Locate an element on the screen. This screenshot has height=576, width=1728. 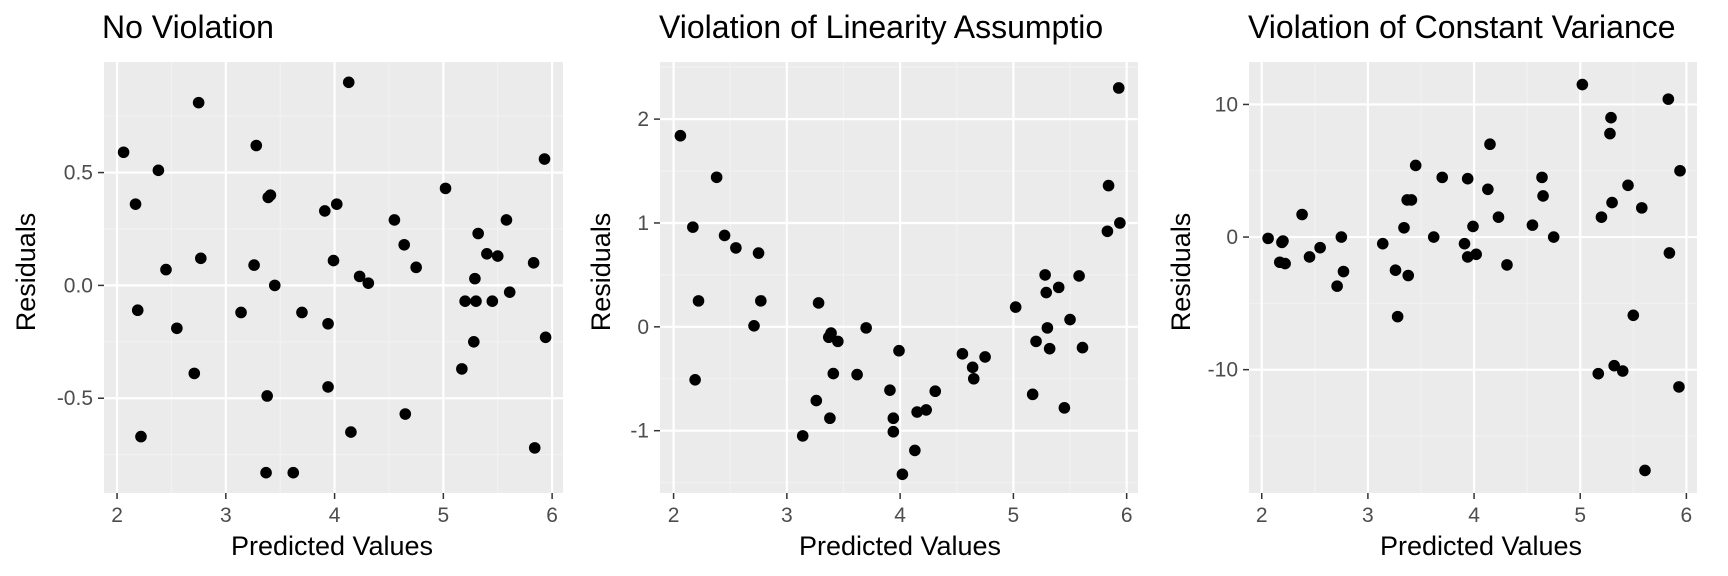
x-tick-label: 3 is located at coordinates (1368, 515).